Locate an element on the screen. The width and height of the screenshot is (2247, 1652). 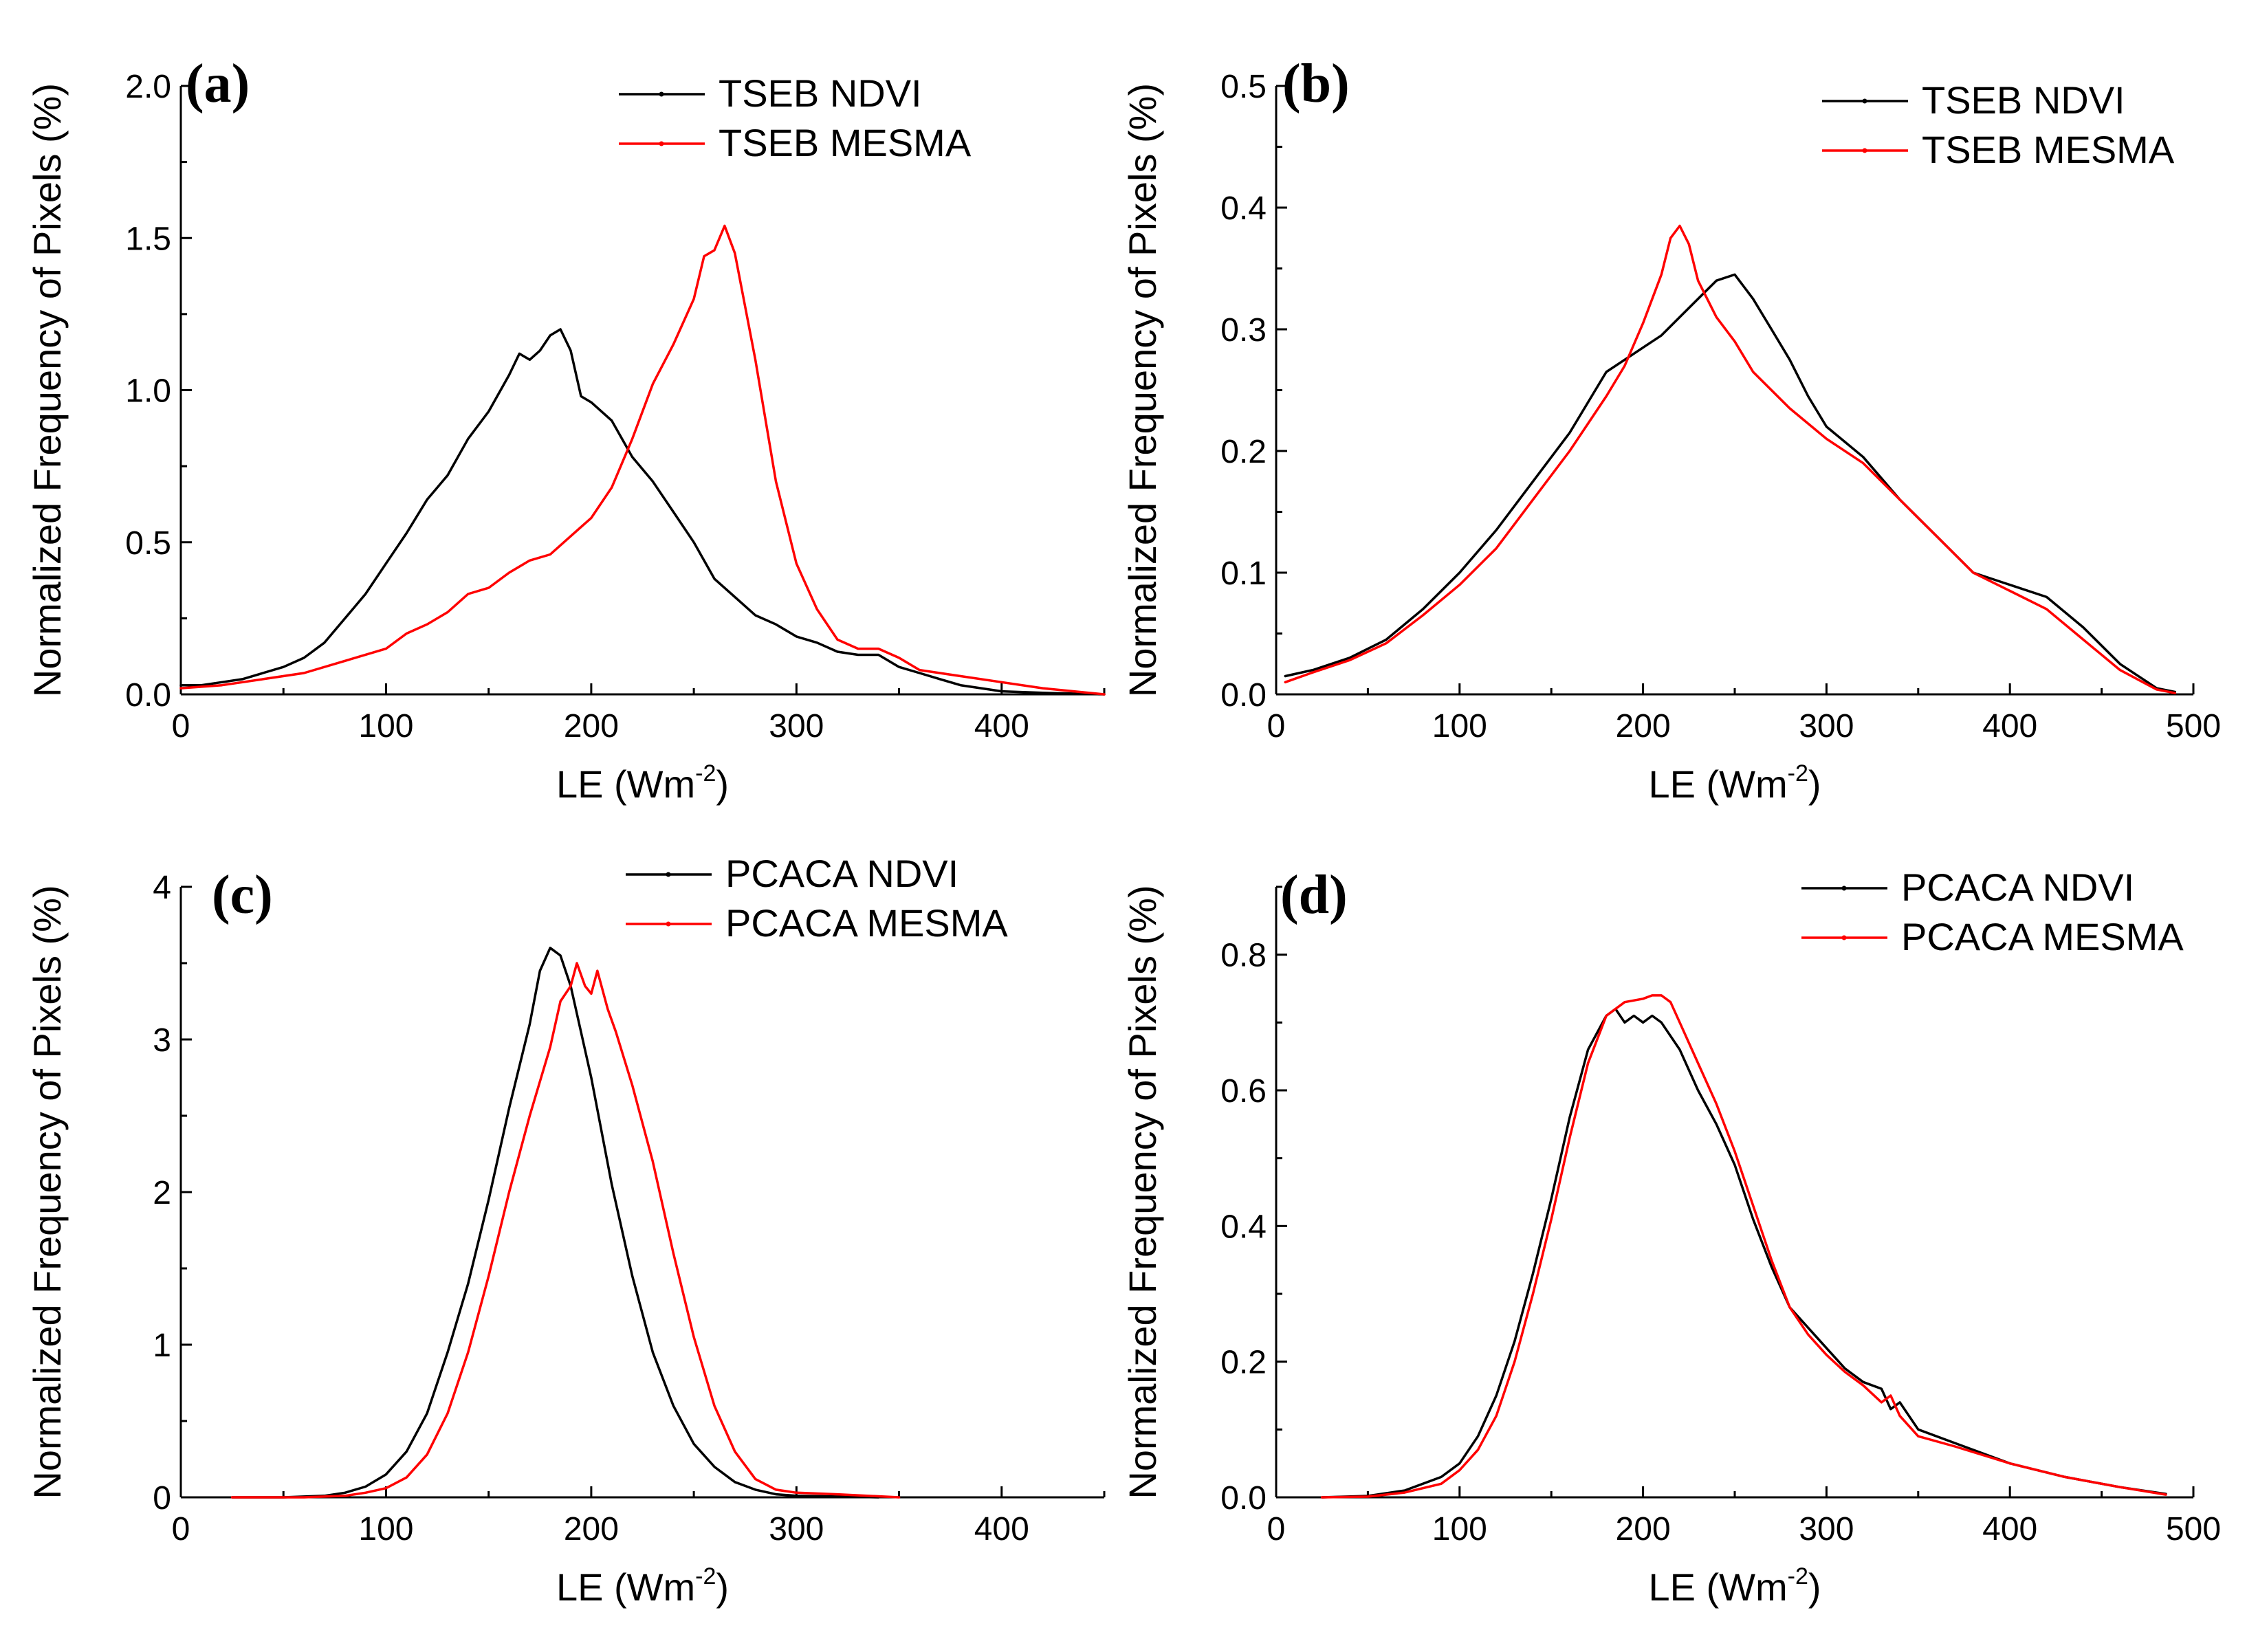
panel-tag: (c) is located at coordinates (242, 895).